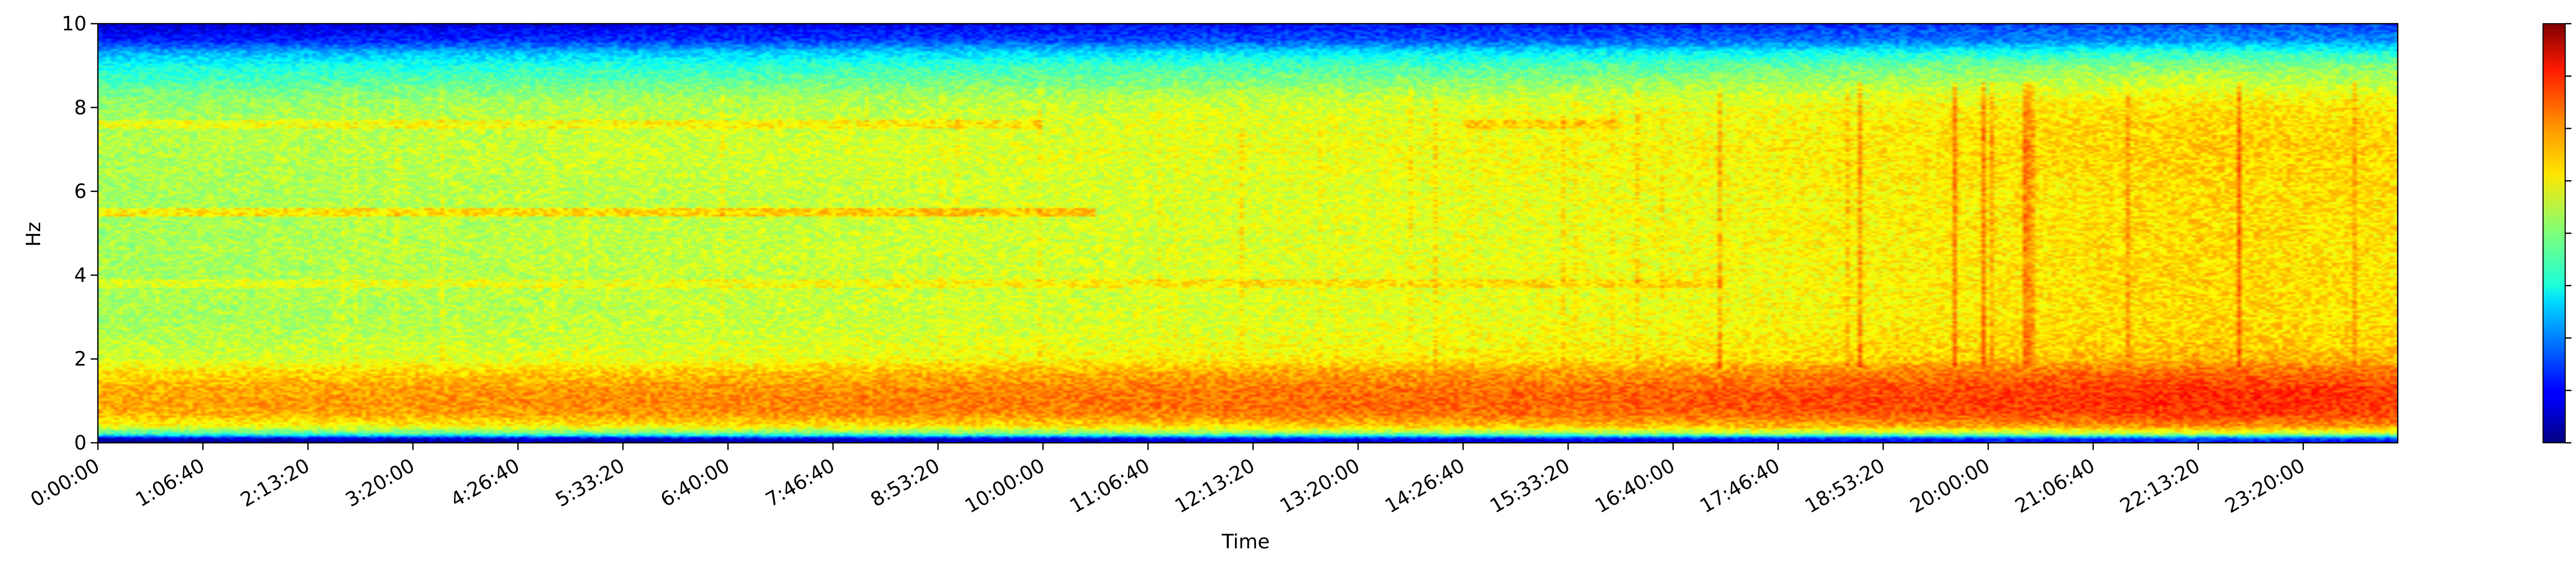  I want to click on x-tick-label: 11:06:40, so click(1110, 485).